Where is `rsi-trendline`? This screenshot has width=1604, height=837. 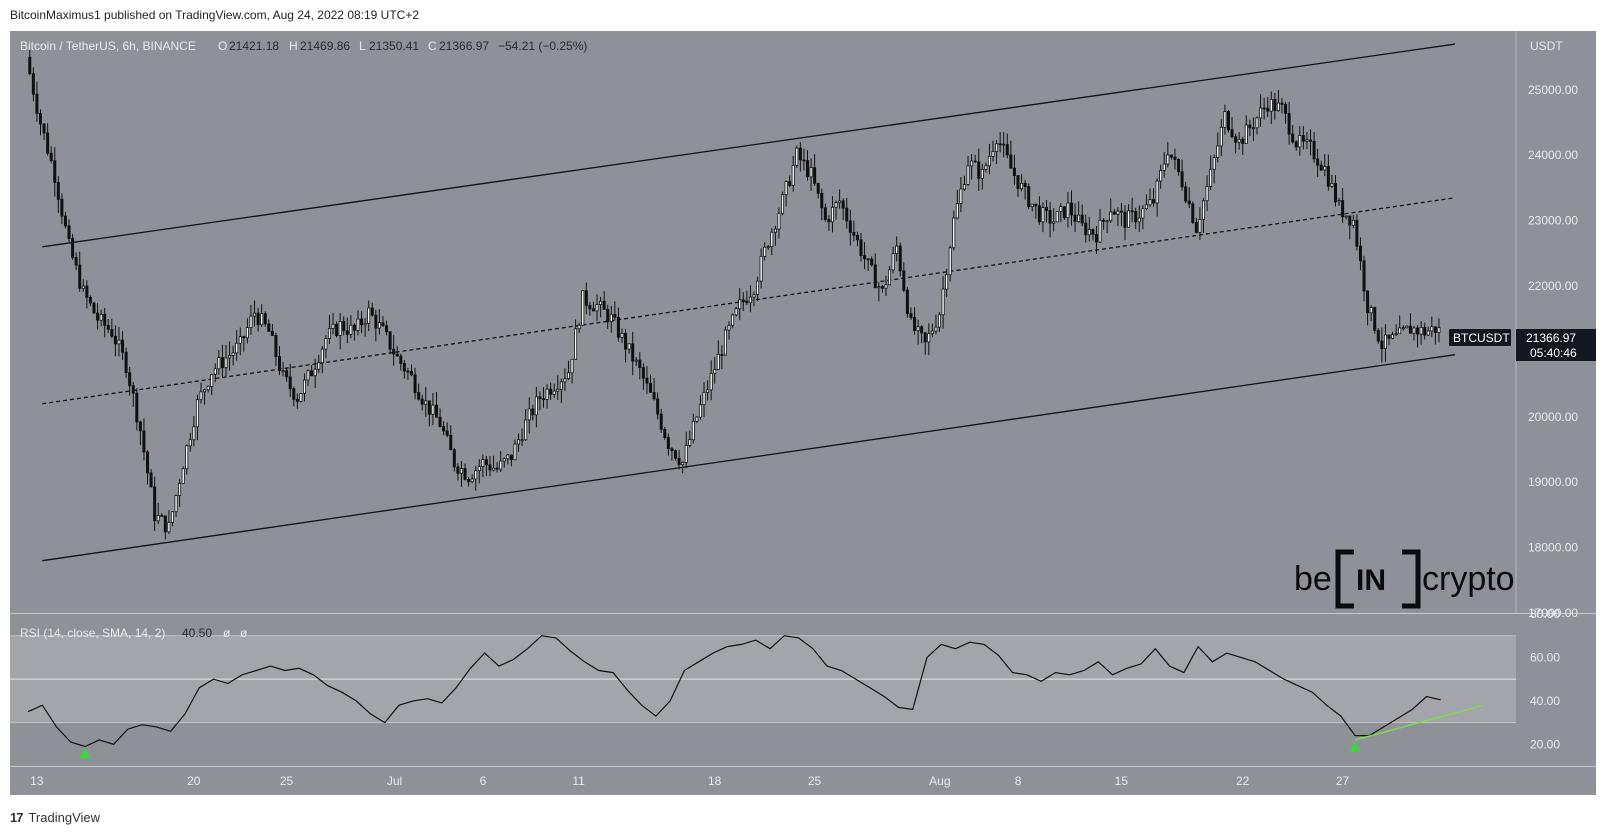
rsi-trendline is located at coordinates (1419, 722).